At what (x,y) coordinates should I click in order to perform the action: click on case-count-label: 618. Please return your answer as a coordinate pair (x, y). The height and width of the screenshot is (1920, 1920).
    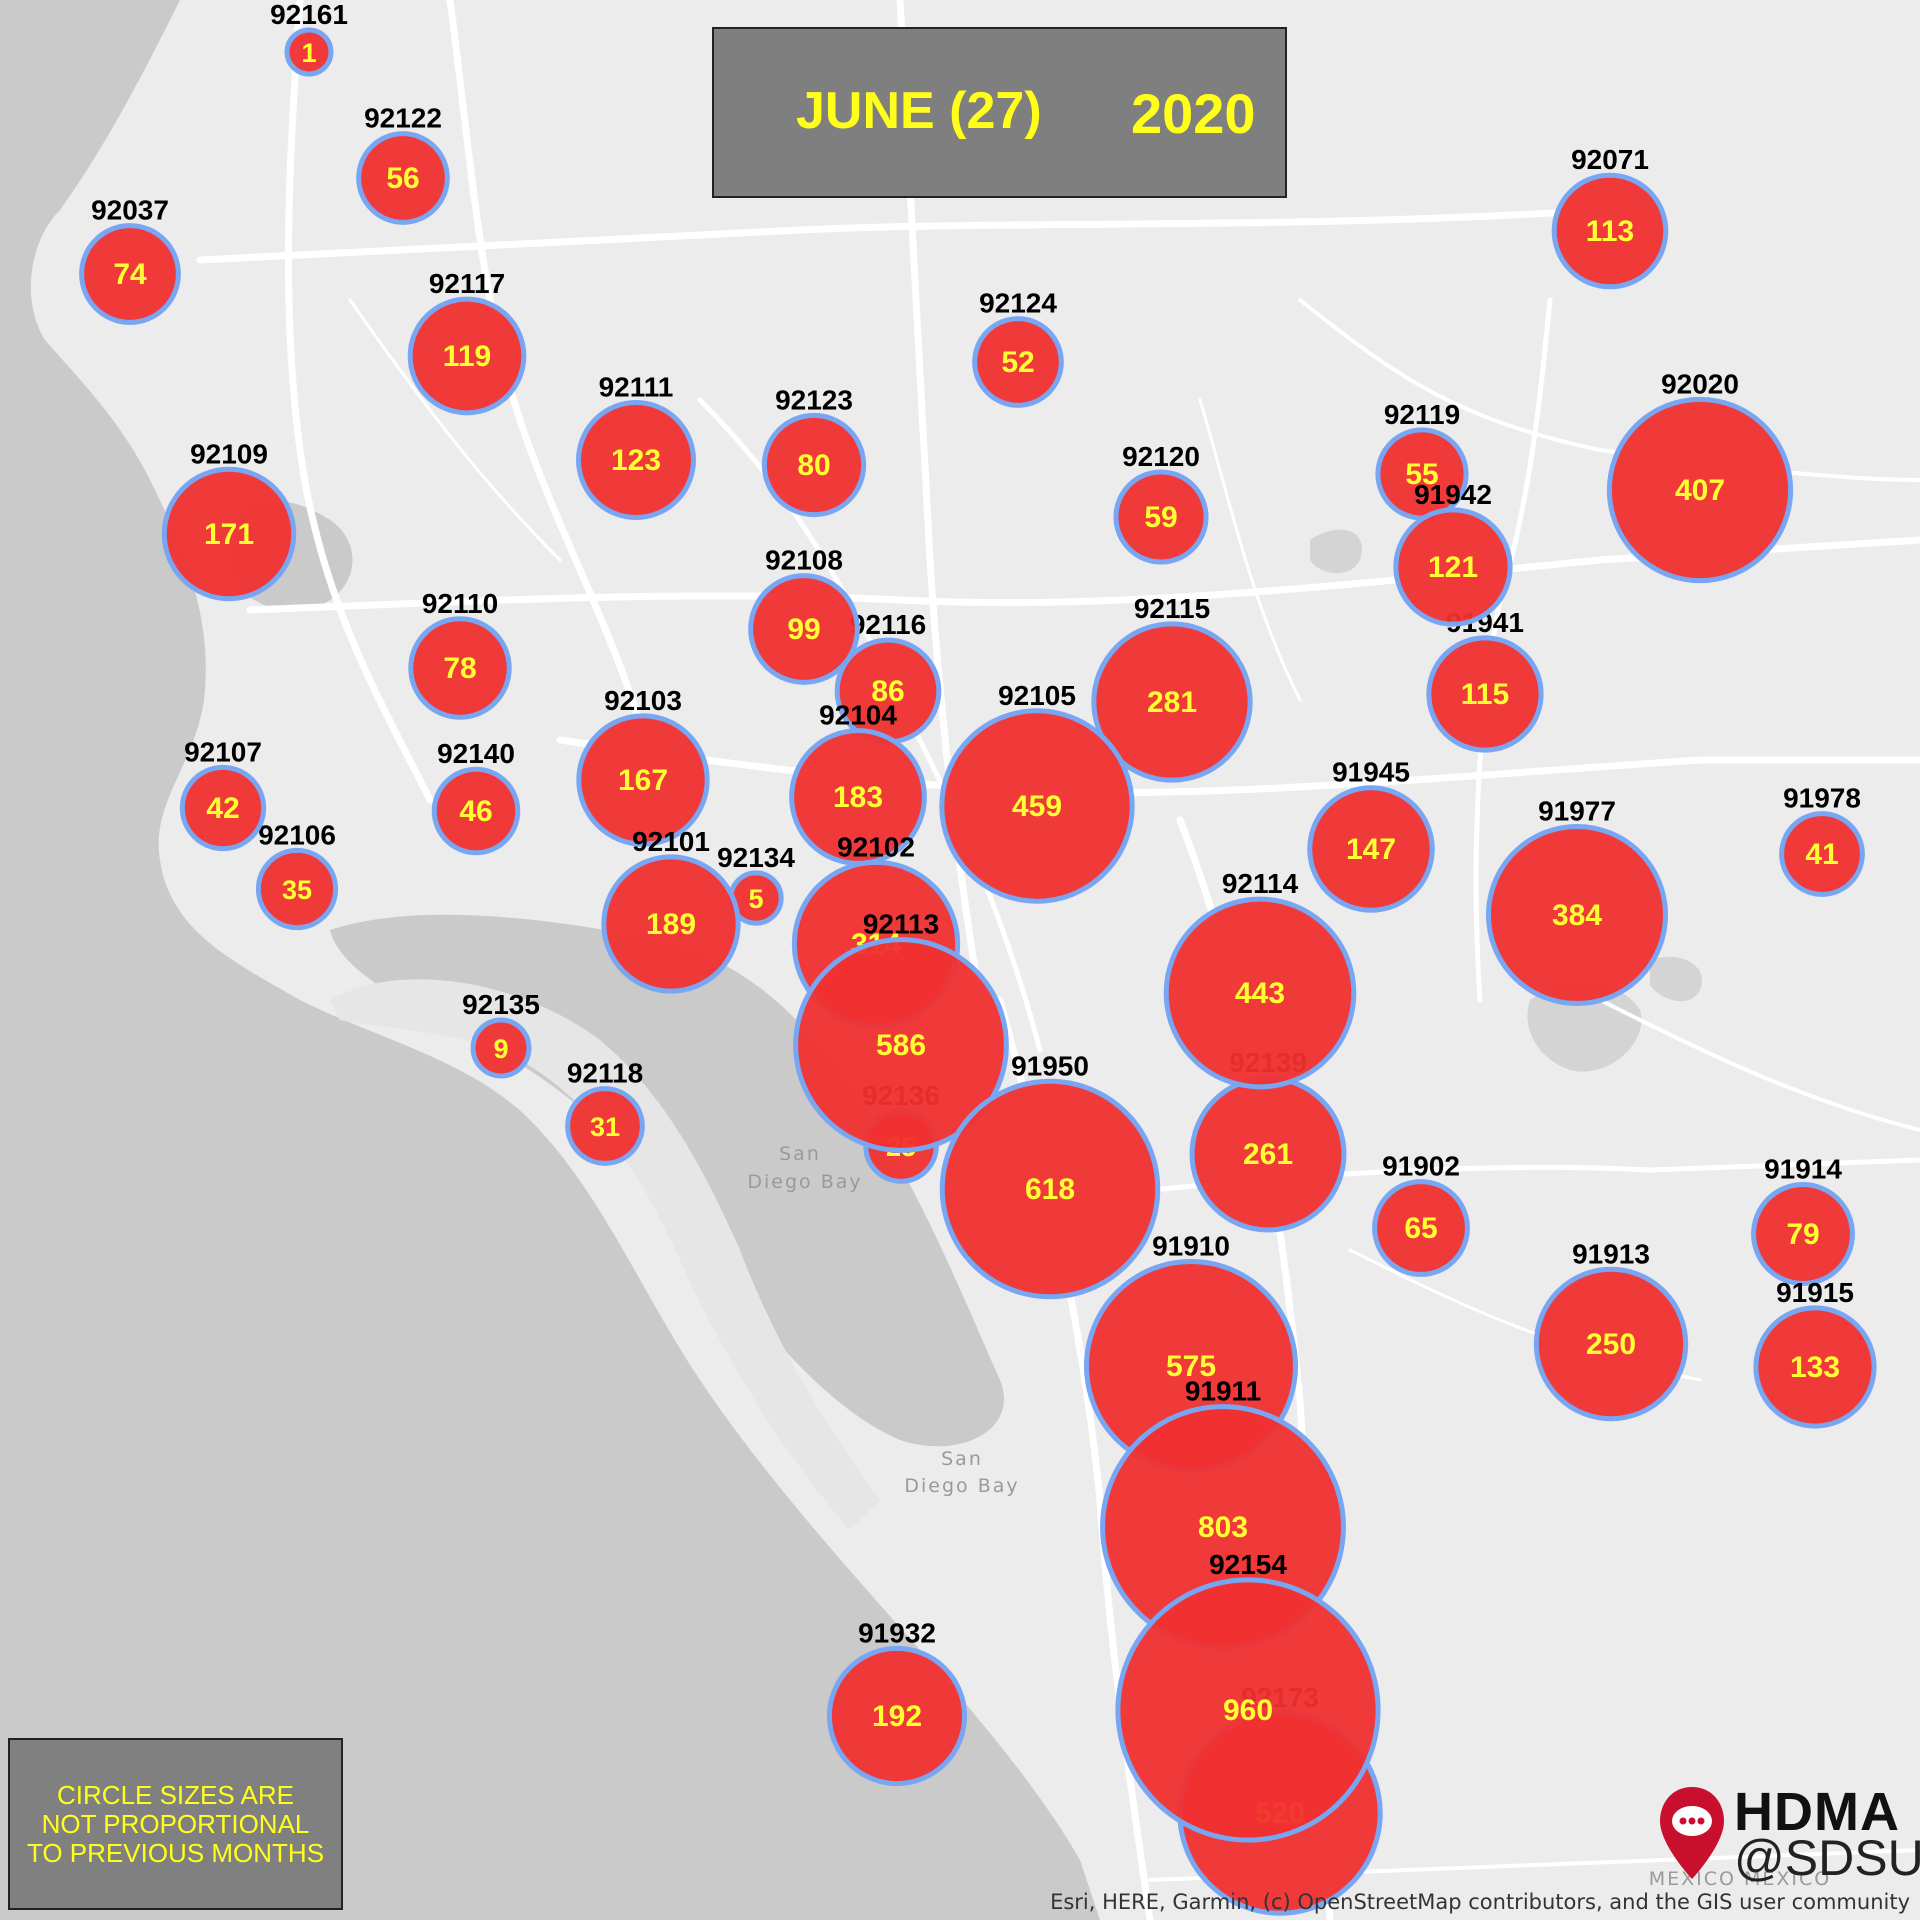
    Looking at the image, I should click on (1050, 1189).